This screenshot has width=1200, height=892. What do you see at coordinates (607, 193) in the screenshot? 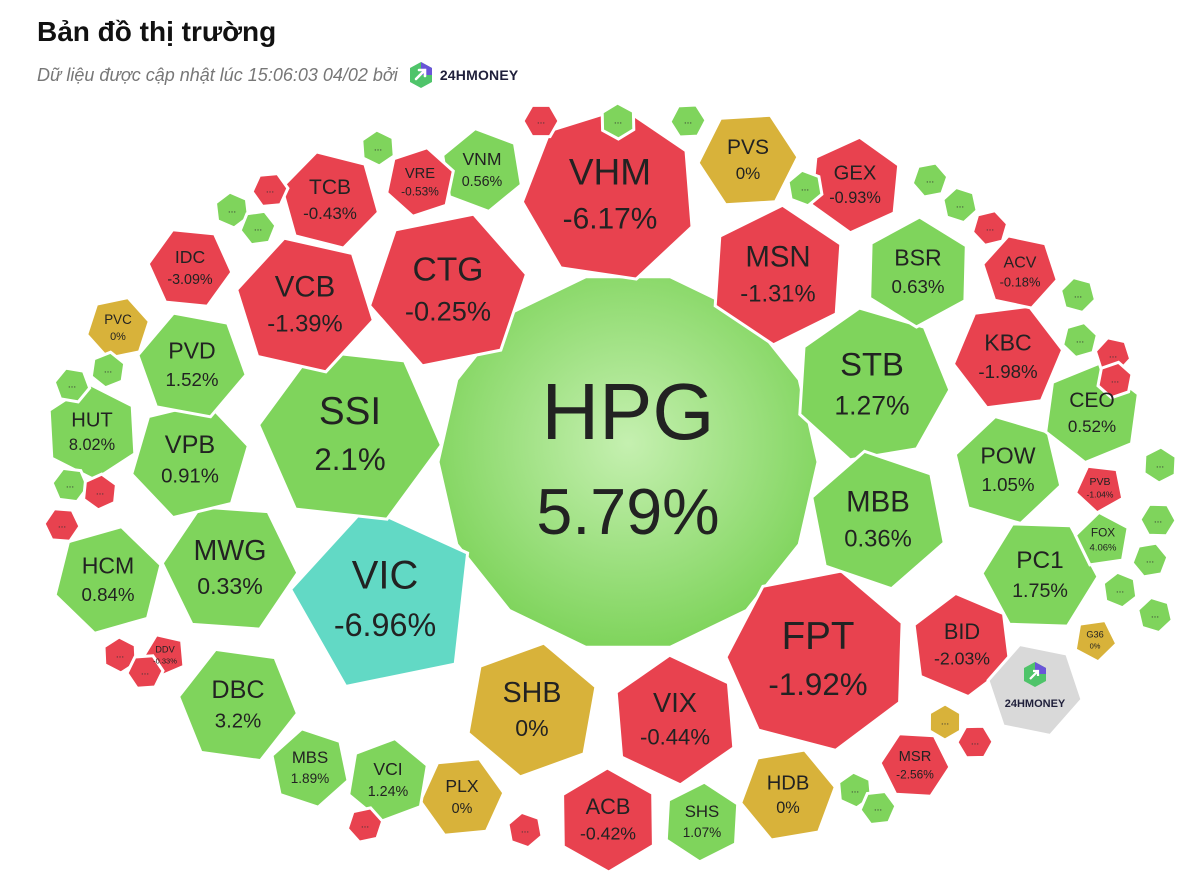
I see `cell-vhm` at bounding box center [607, 193].